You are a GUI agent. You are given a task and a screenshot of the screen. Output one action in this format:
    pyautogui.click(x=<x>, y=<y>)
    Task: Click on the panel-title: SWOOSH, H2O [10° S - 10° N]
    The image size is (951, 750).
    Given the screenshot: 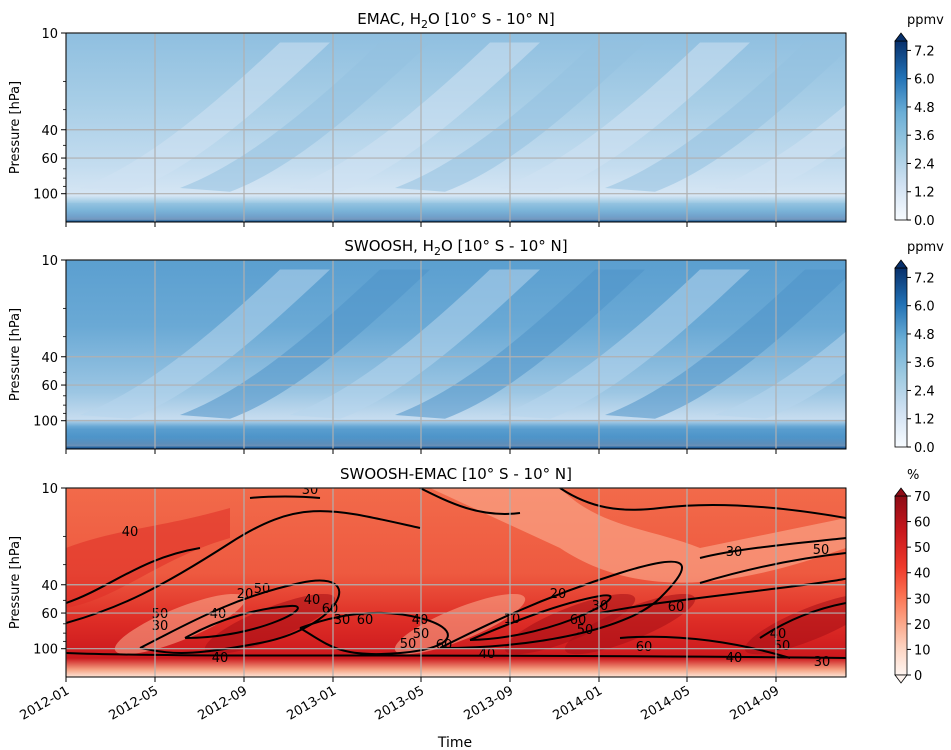 What is the action you would take?
    pyautogui.click(x=455, y=247)
    